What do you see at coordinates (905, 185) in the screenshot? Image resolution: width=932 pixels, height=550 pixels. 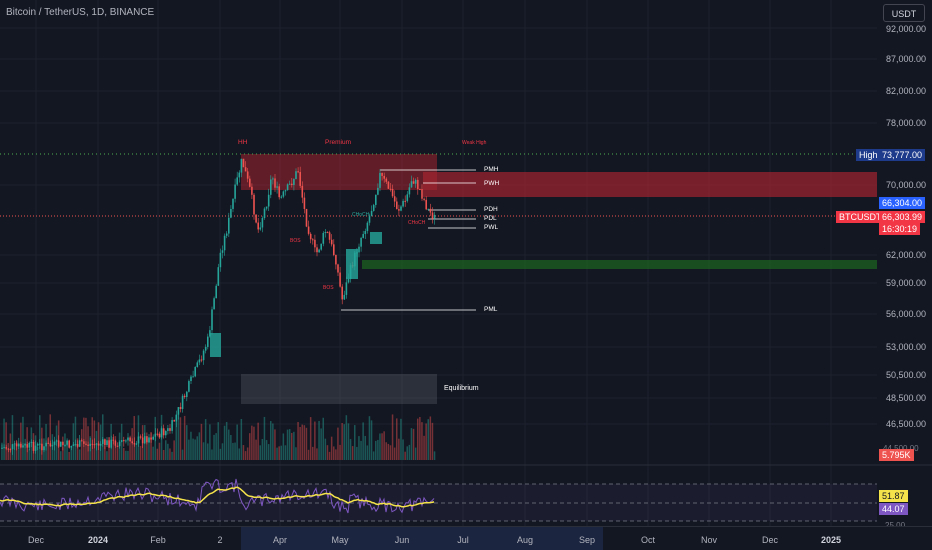 I see `price-tick: 70,000.00` at bounding box center [905, 185].